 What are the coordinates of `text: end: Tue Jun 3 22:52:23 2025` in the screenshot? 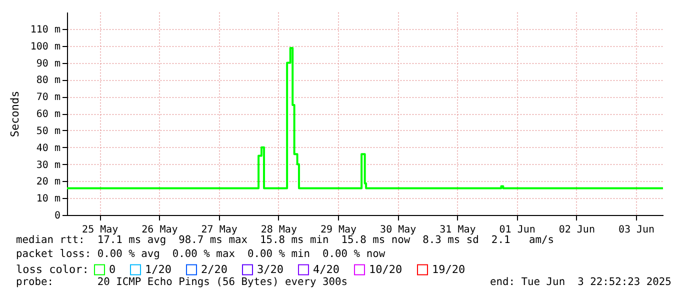 It's located at (581, 282).